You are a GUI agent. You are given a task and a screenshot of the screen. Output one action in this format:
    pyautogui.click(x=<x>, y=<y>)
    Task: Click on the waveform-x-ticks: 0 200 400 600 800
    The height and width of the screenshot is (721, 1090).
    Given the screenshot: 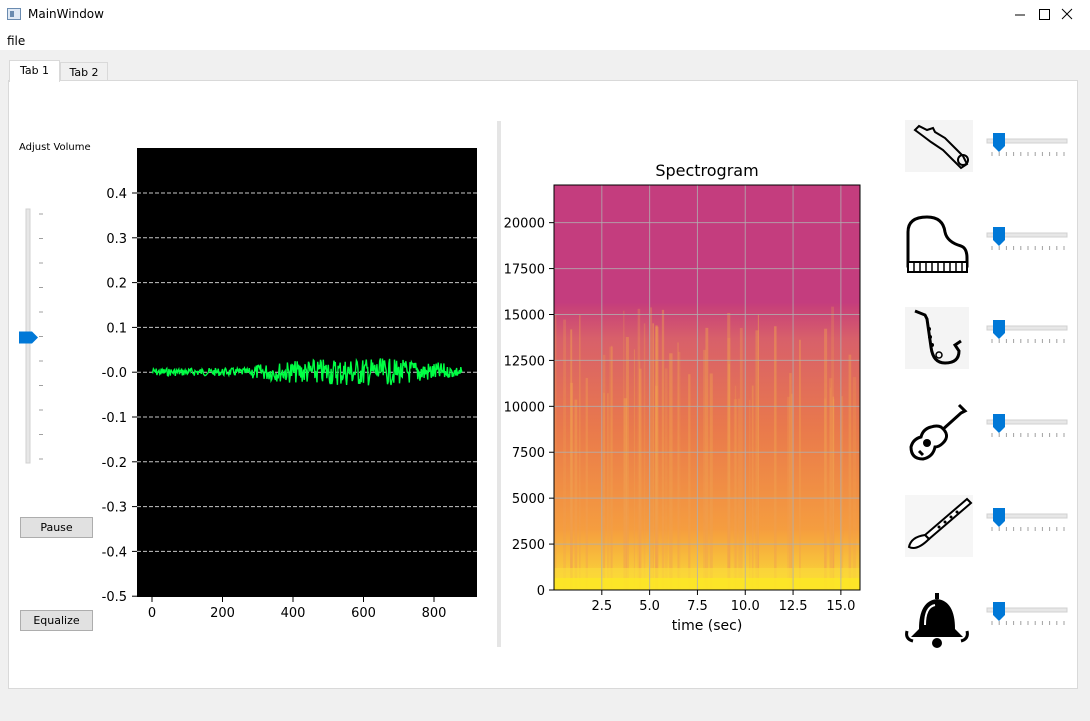 What is the action you would take?
    pyautogui.click(x=297, y=608)
    